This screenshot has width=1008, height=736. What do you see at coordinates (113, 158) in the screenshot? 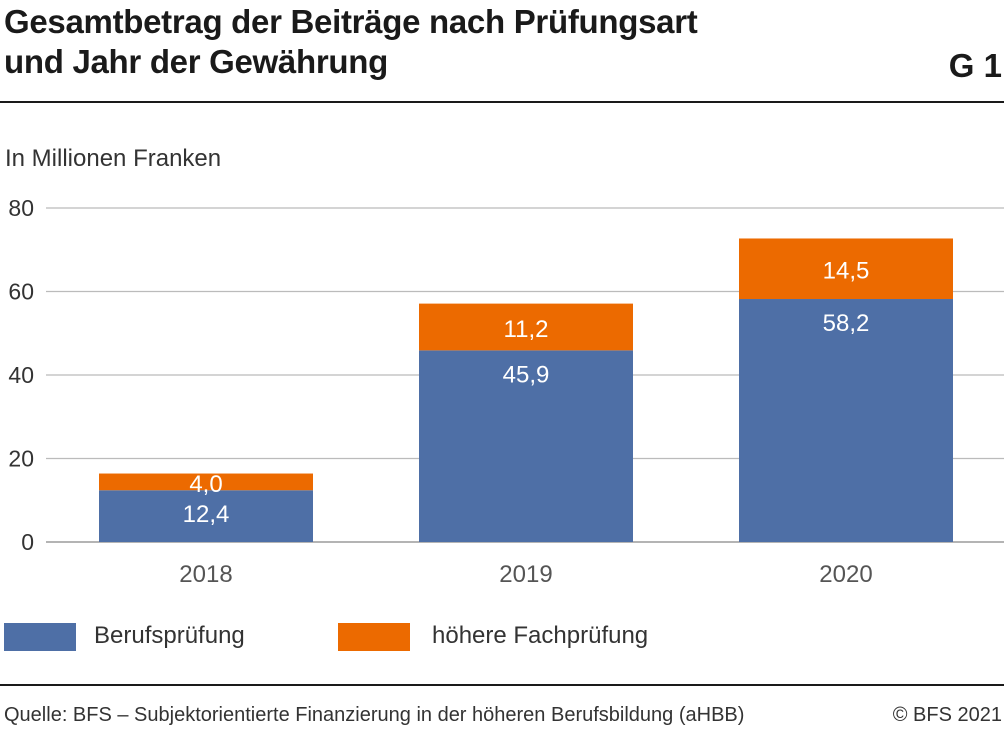
I see `y-axis-unit-label: In Millionen Franken` at bounding box center [113, 158].